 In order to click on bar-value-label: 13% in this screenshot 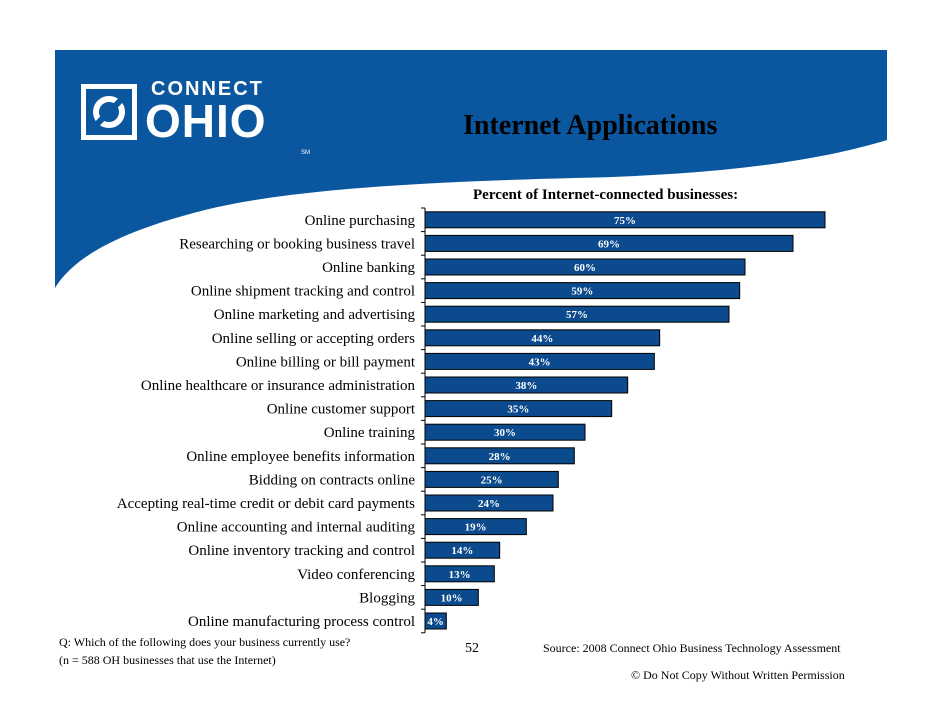, I will do `click(460, 575)`.